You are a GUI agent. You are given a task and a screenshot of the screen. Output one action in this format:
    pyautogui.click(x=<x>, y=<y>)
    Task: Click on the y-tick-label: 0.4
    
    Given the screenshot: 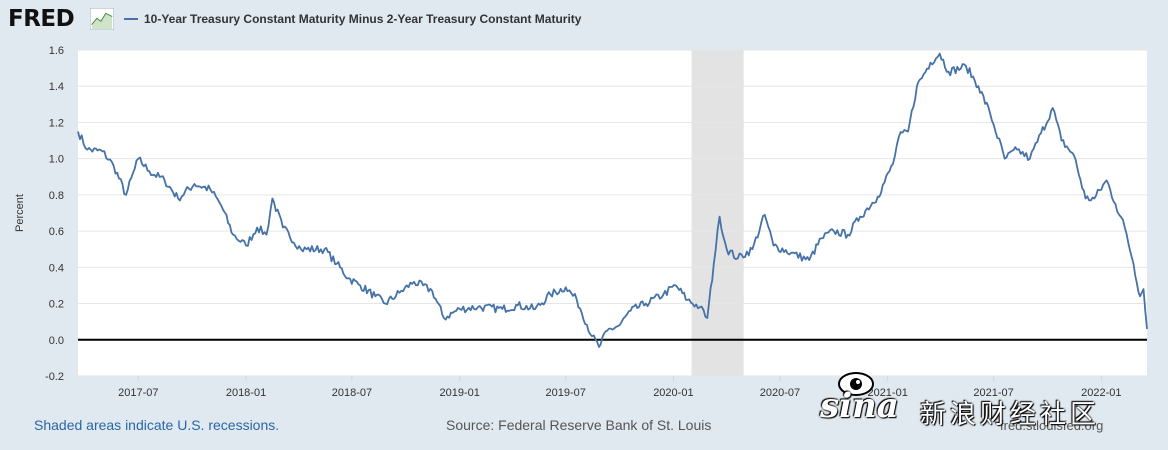 What is the action you would take?
    pyautogui.click(x=56, y=268)
    